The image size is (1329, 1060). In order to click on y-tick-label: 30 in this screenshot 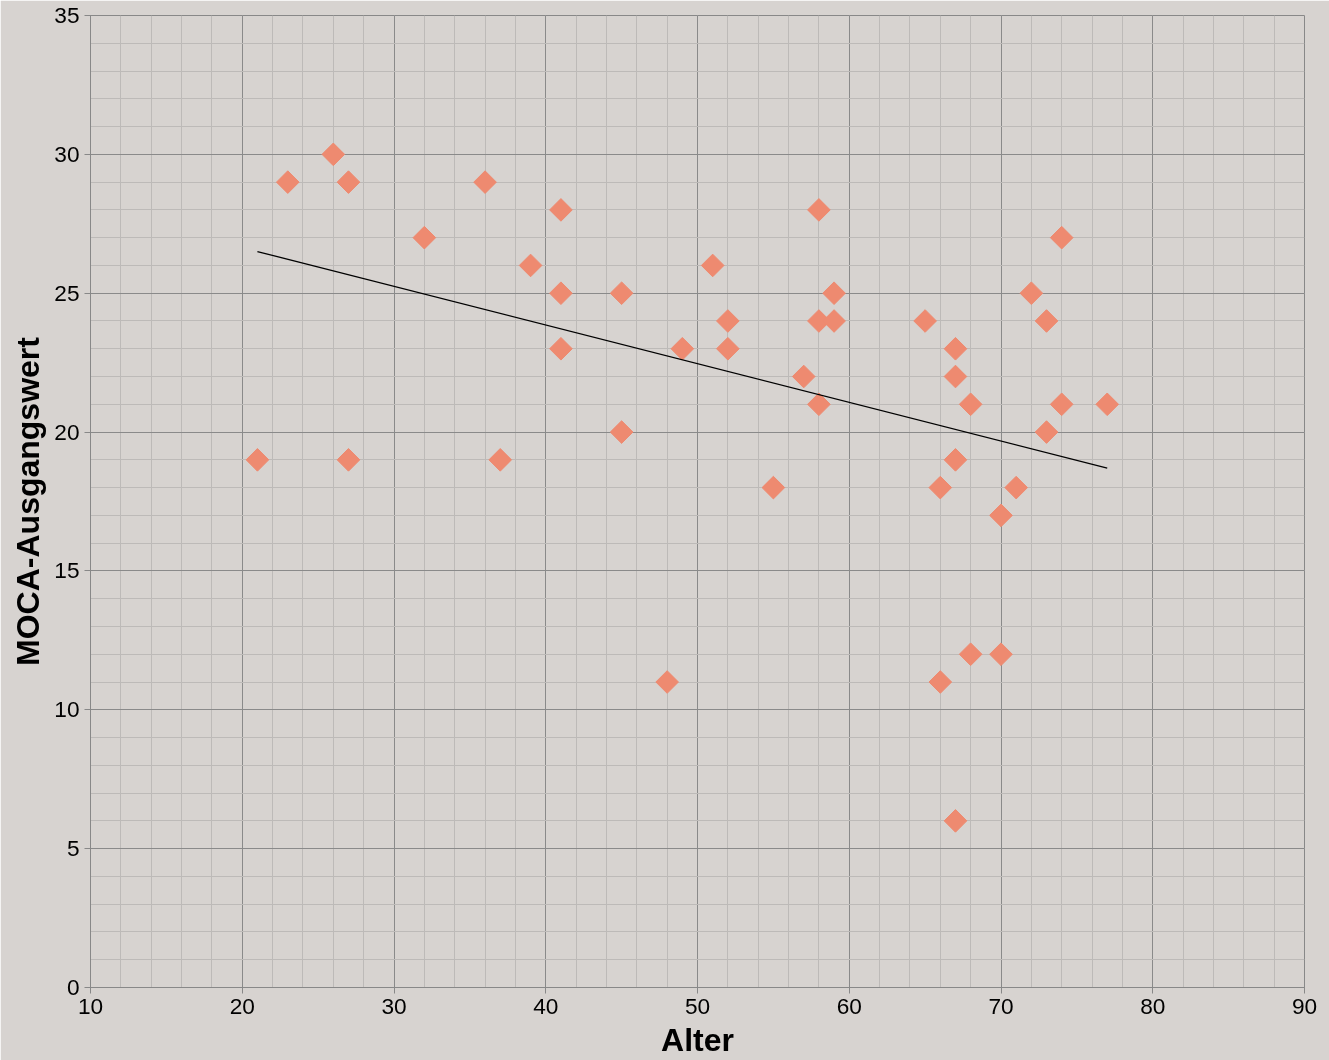, I will do `click(67, 153)`.